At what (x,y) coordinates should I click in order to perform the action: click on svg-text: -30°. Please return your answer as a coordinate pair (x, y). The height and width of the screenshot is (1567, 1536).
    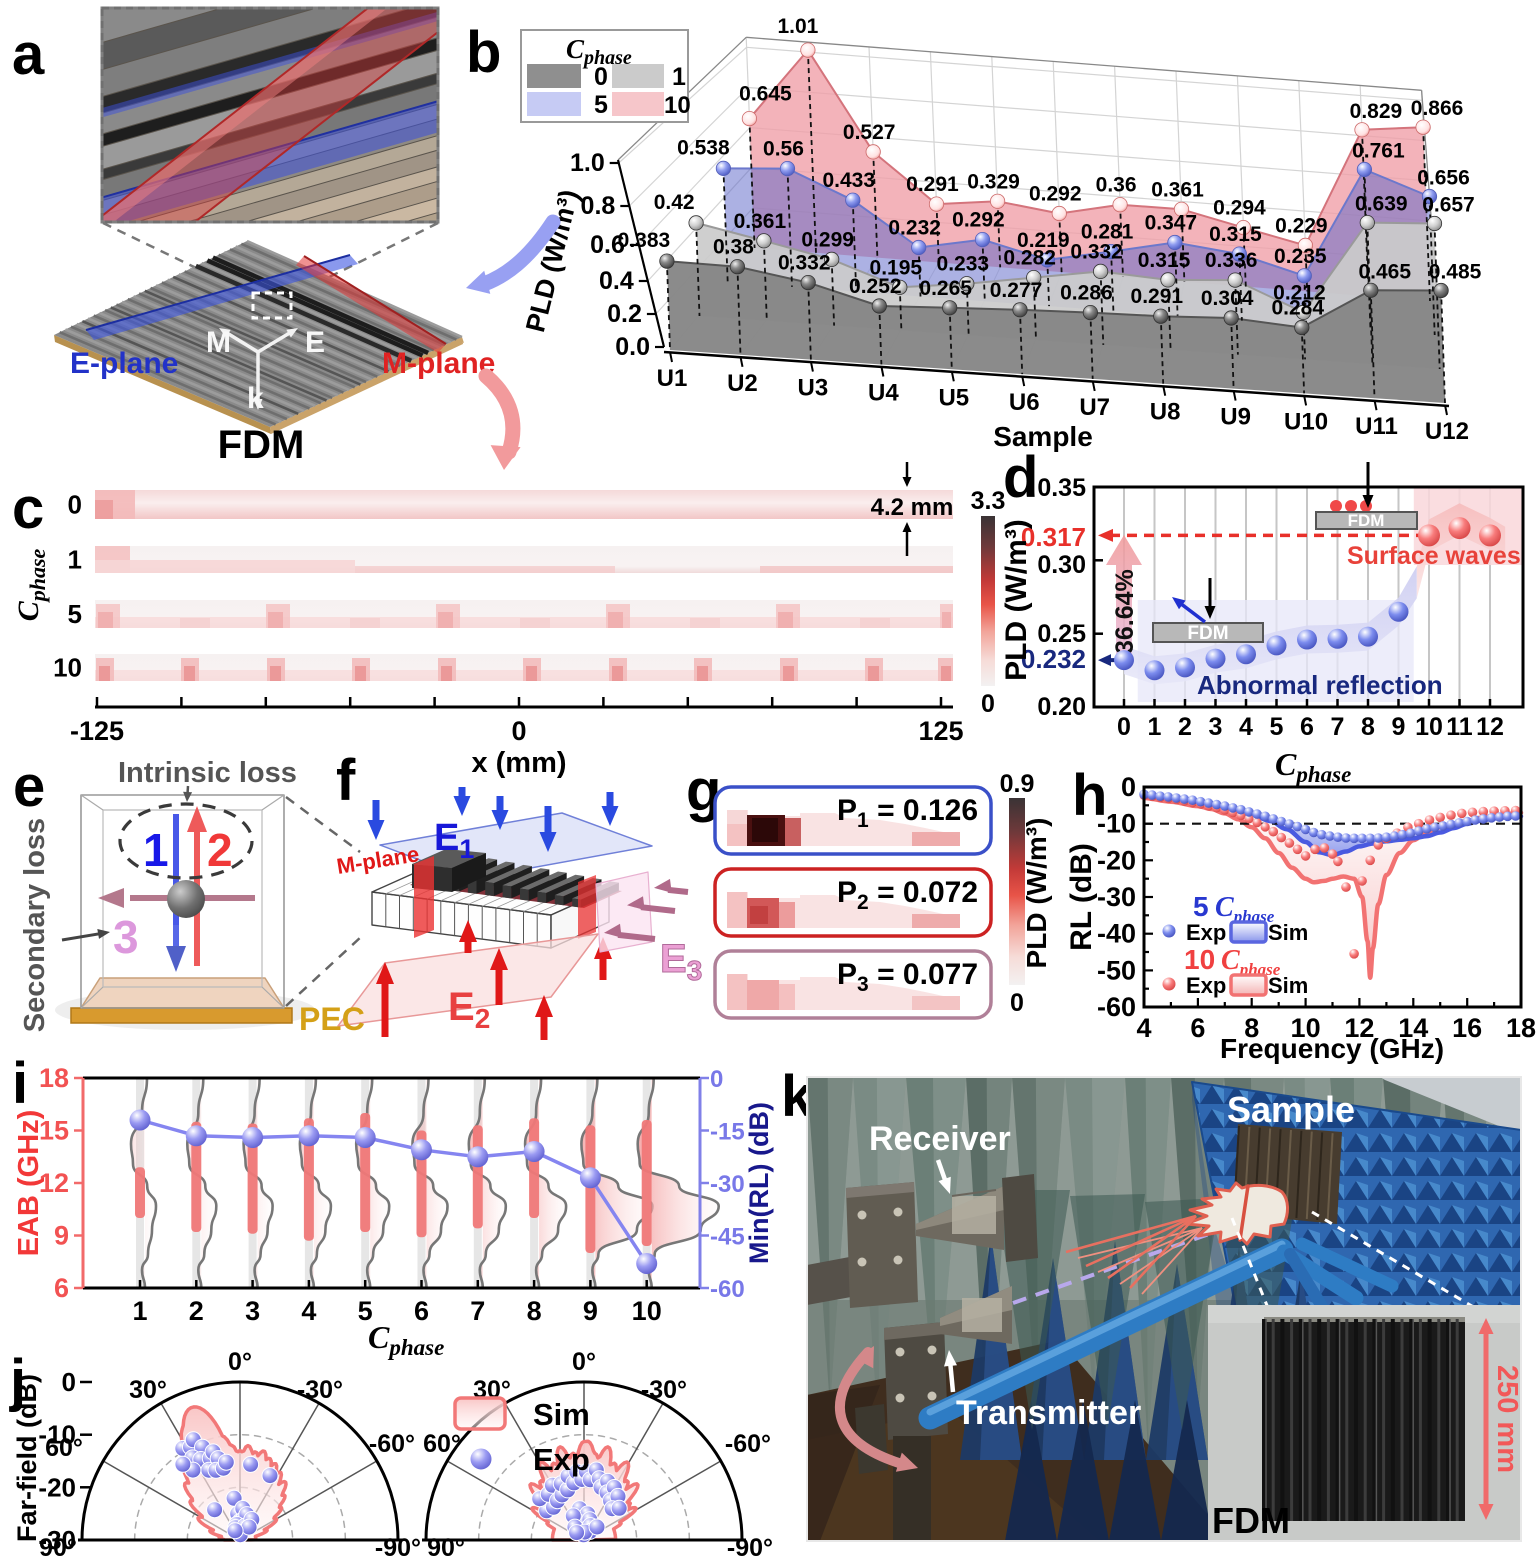
    Looking at the image, I should click on (320, 1390).